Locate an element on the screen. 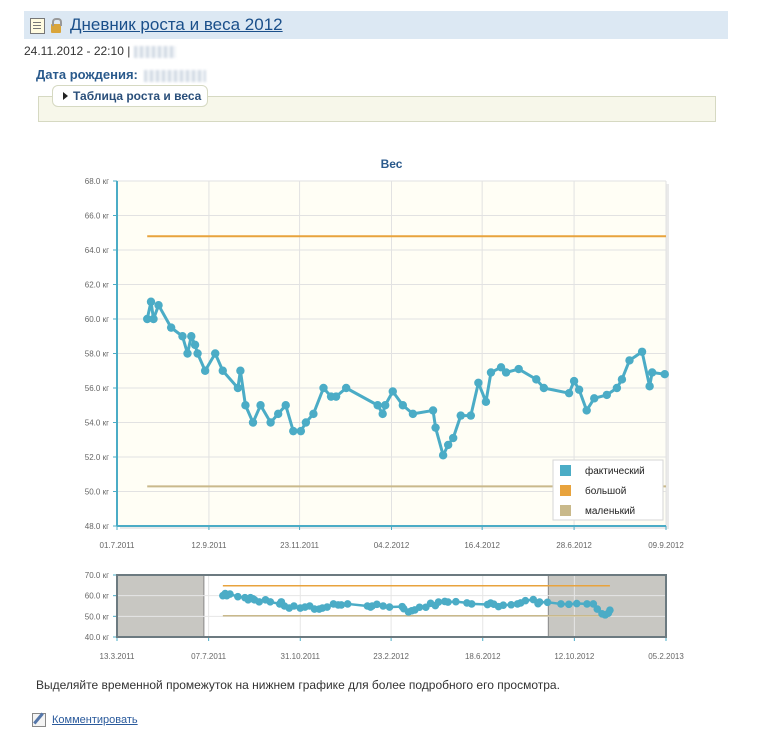 The width and height of the screenshot is (758, 737). legend is located at coordinates (608, 490).